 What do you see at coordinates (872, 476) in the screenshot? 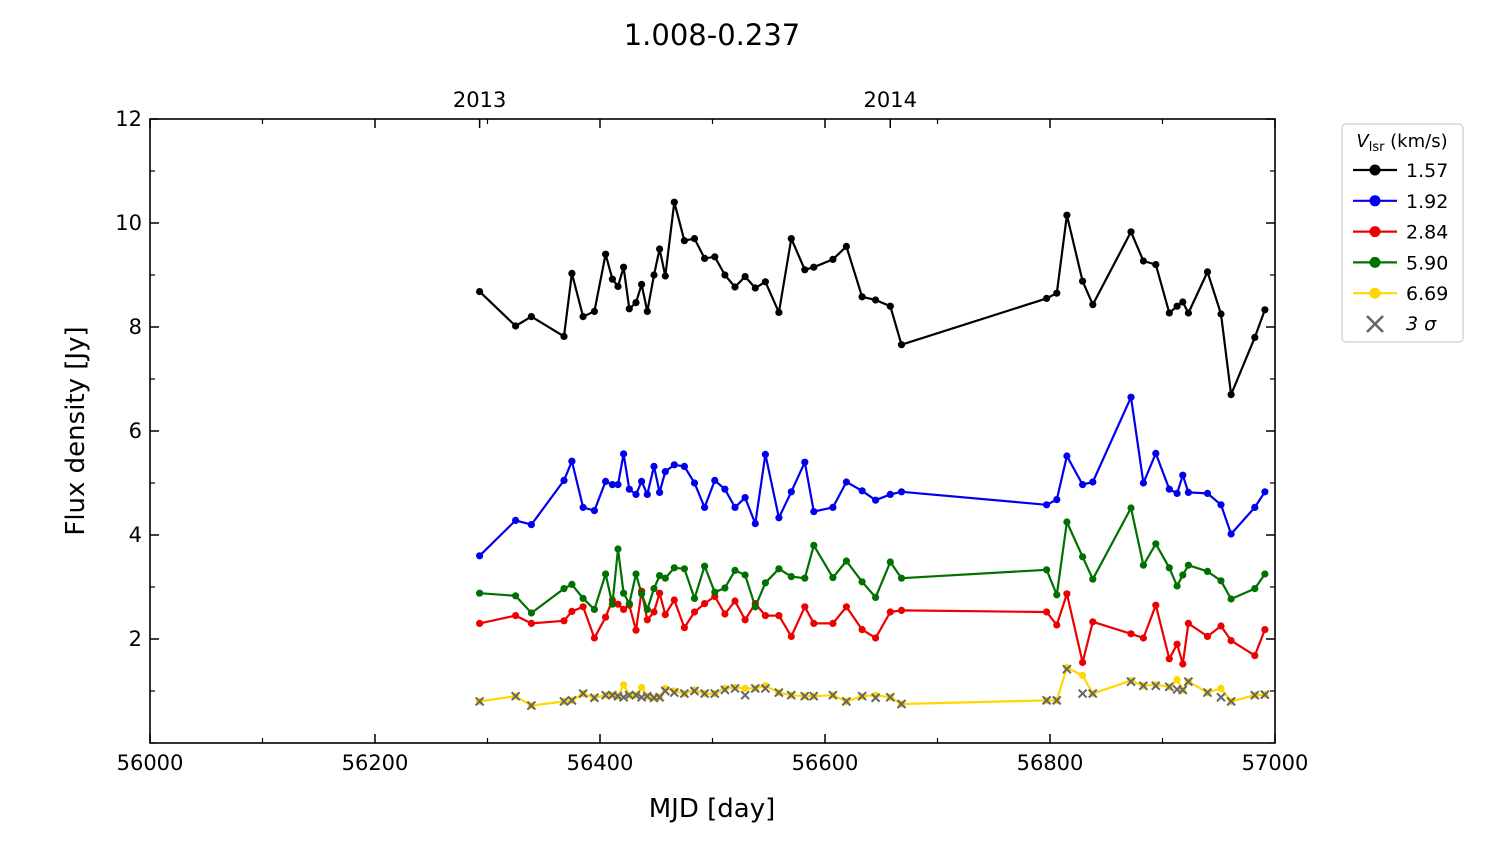
I see `series-line` at bounding box center [872, 476].